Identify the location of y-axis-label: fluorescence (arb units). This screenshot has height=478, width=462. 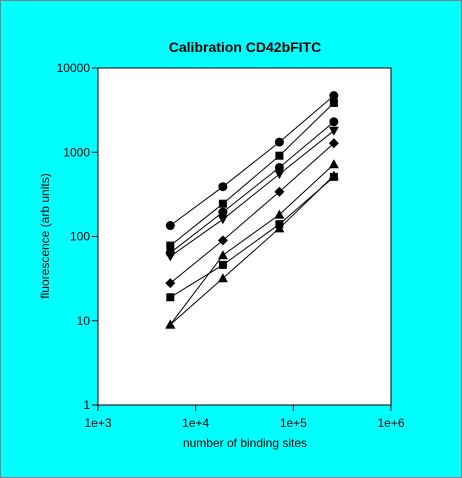
(45, 235).